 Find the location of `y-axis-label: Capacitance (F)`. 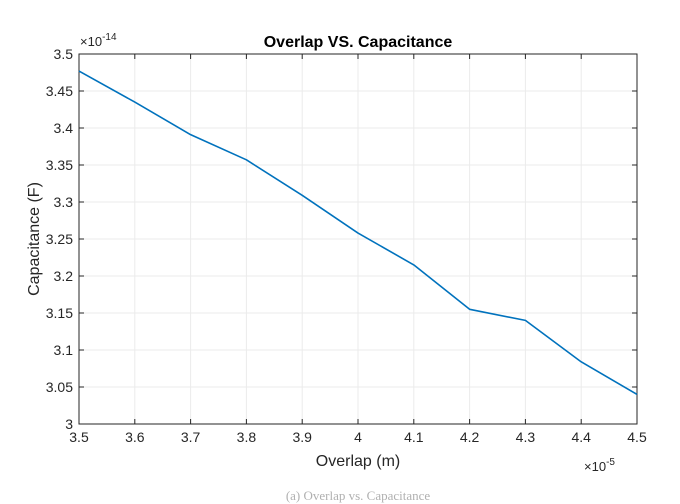

y-axis-label: Capacitance (F) is located at coordinates (34, 239).